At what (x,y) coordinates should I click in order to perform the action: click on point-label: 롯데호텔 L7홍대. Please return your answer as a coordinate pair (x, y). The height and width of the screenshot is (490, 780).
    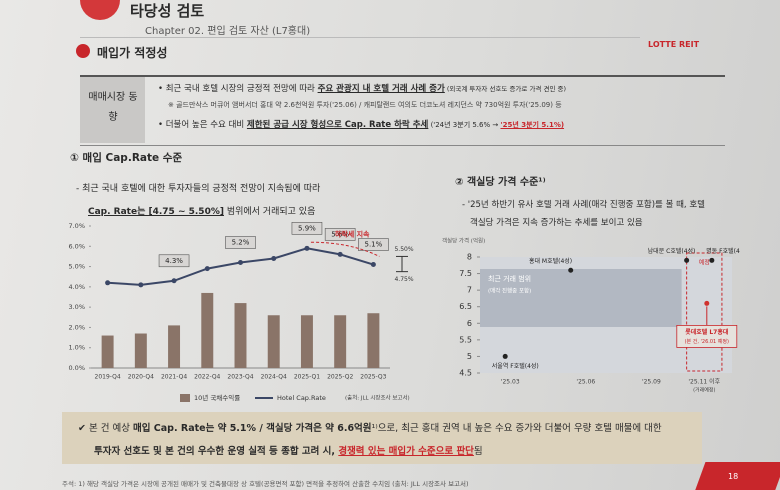
    Looking at the image, I should click on (707, 332).